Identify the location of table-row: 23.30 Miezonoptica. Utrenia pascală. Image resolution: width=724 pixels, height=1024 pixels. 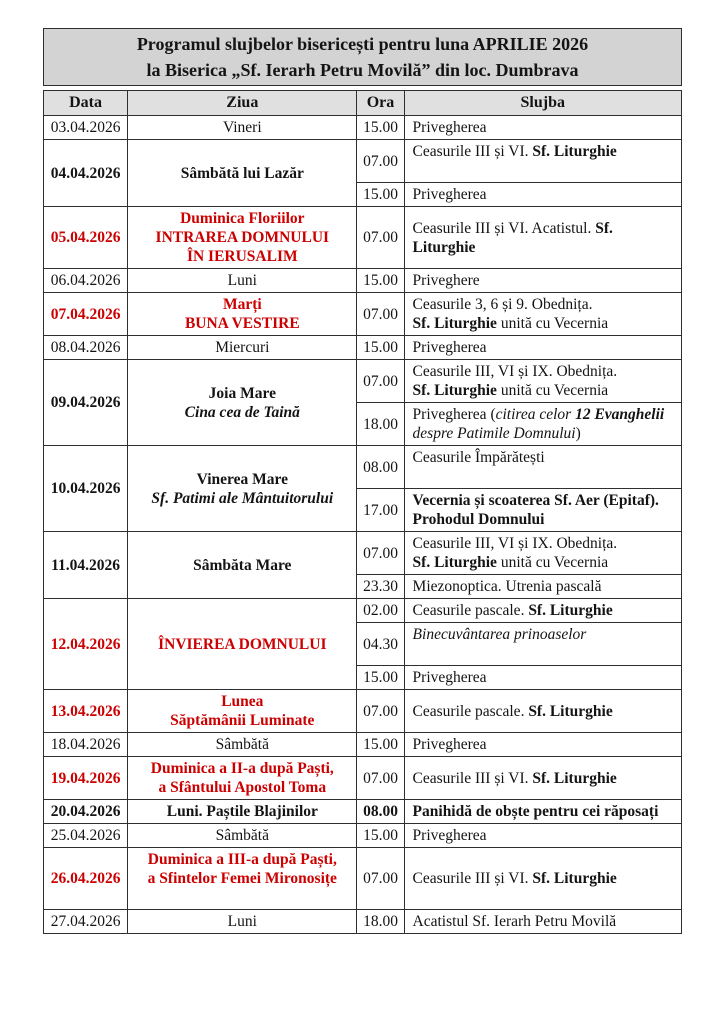
(363, 586).